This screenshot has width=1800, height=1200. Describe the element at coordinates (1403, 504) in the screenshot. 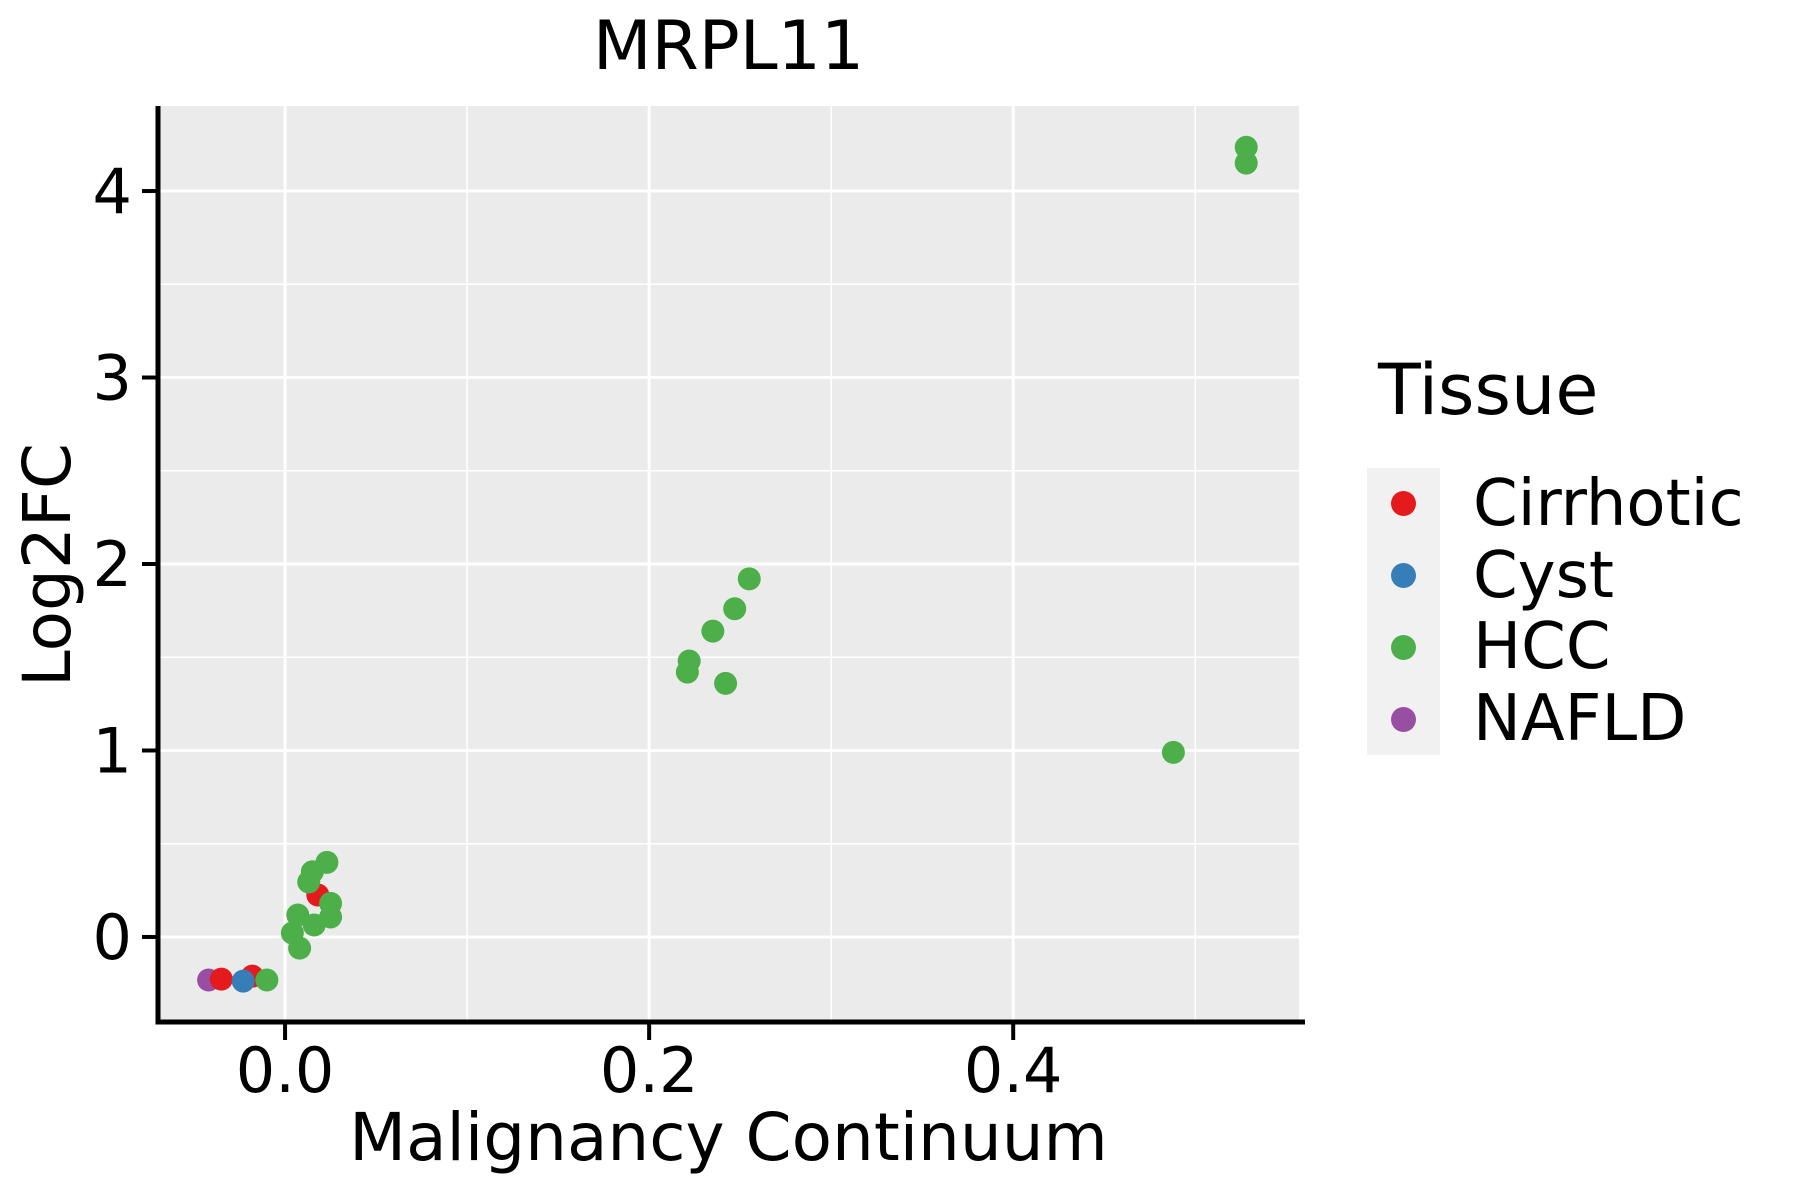

I see `legend-dot-cirrhotic` at that location.